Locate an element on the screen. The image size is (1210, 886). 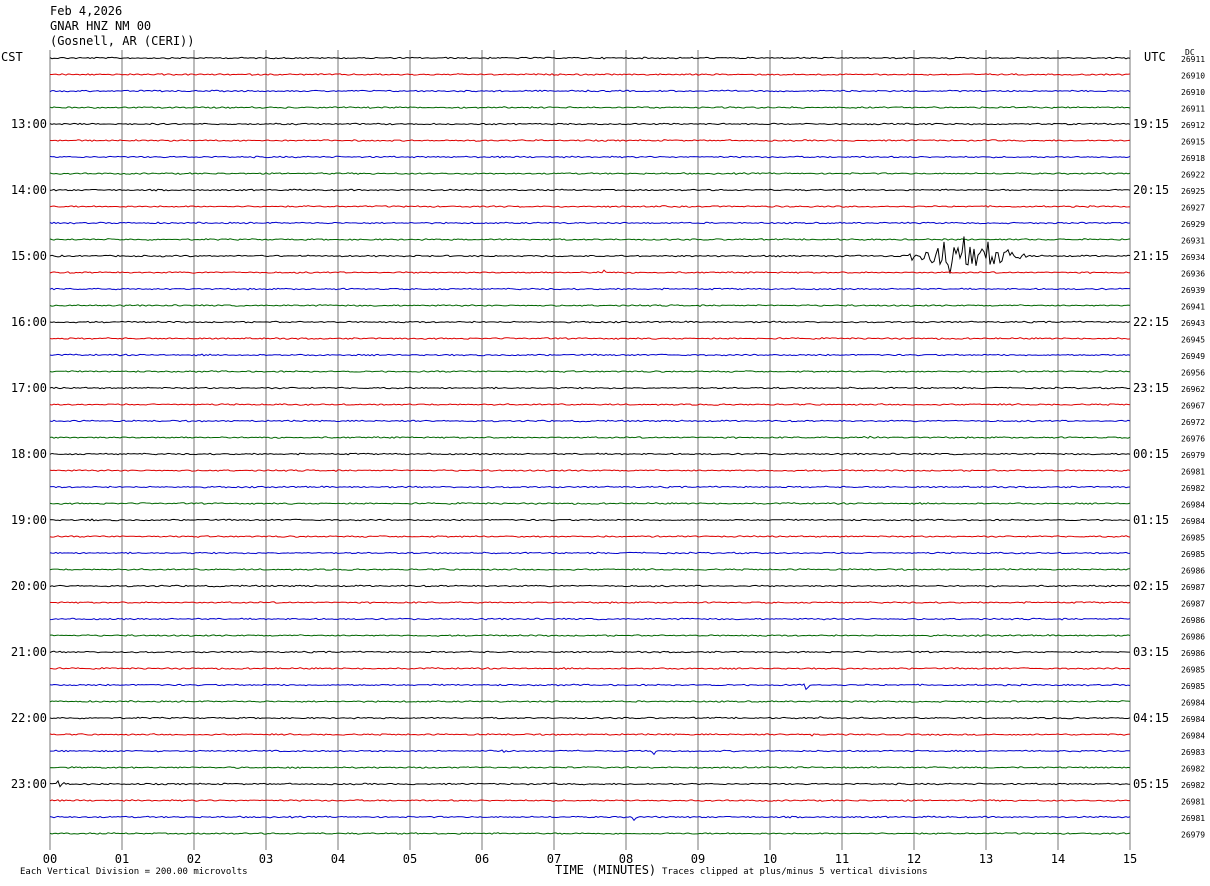
x-tick-label: 04 is located at coordinates (338, 859).